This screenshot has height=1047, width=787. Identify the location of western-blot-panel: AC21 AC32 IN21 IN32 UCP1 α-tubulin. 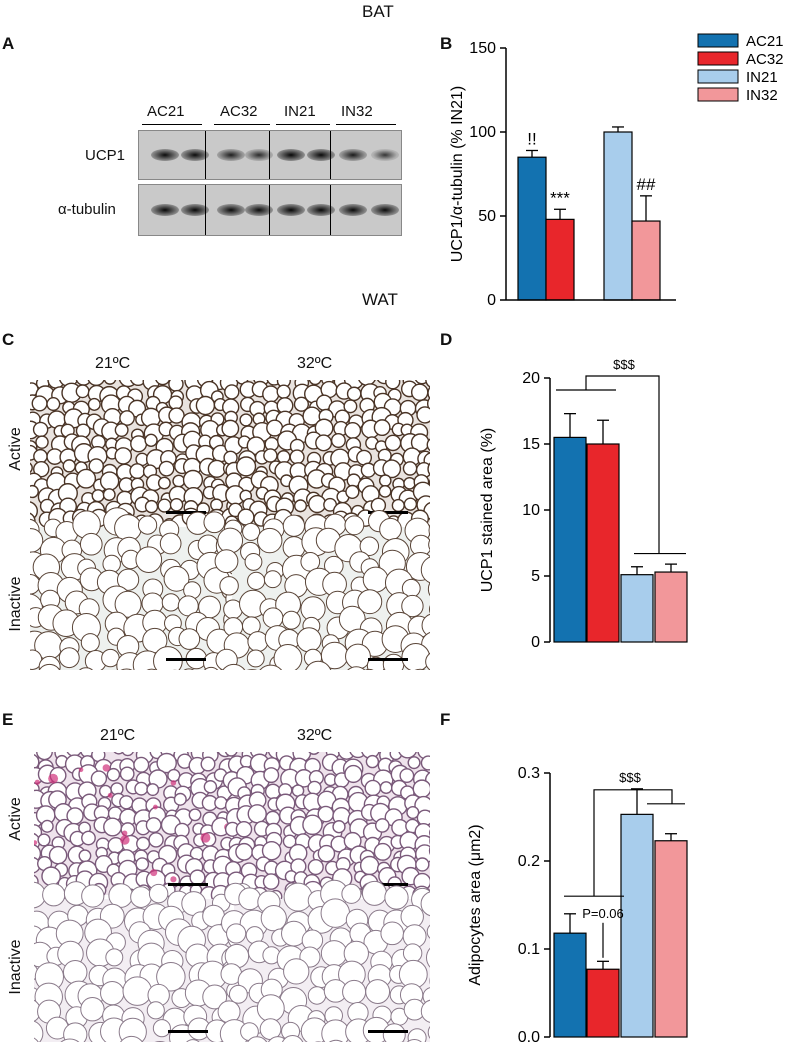
(240, 170).